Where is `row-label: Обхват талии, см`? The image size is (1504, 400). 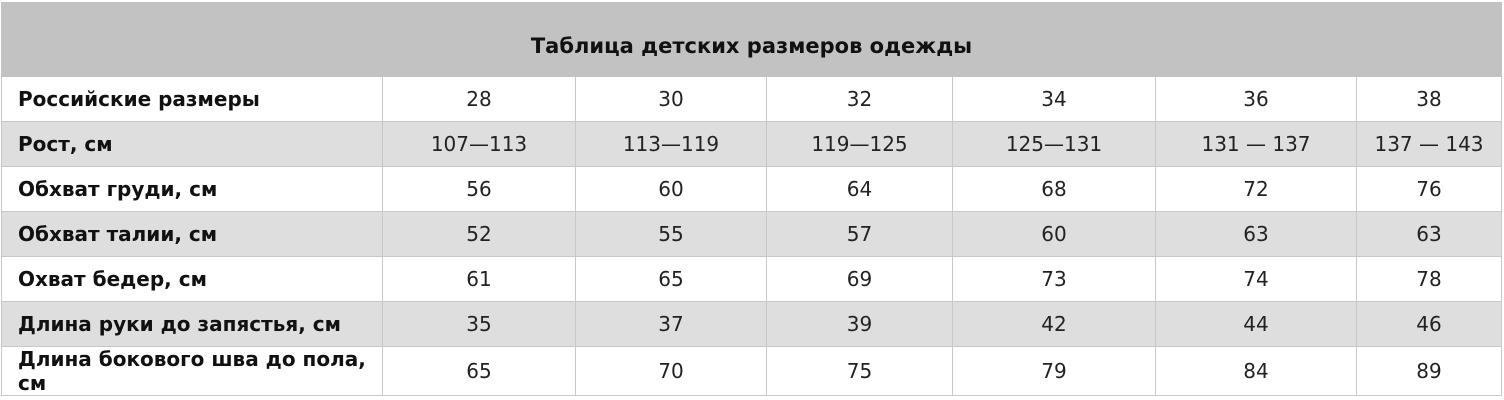 row-label: Обхват талии, см is located at coordinates (192, 234).